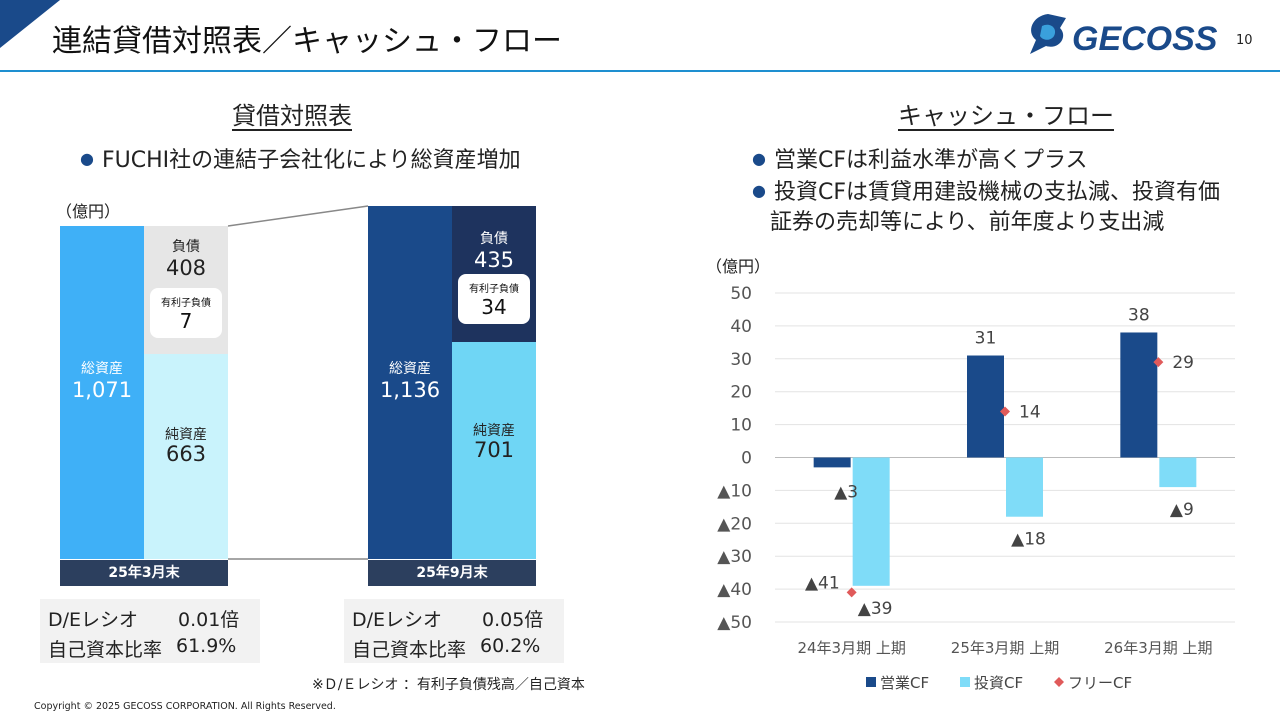 This screenshot has height=720, width=1280. What do you see at coordinates (846, 492) in the screenshot?
I see `data-label-operating-cf: ▲3` at bounding box center [846, 492].